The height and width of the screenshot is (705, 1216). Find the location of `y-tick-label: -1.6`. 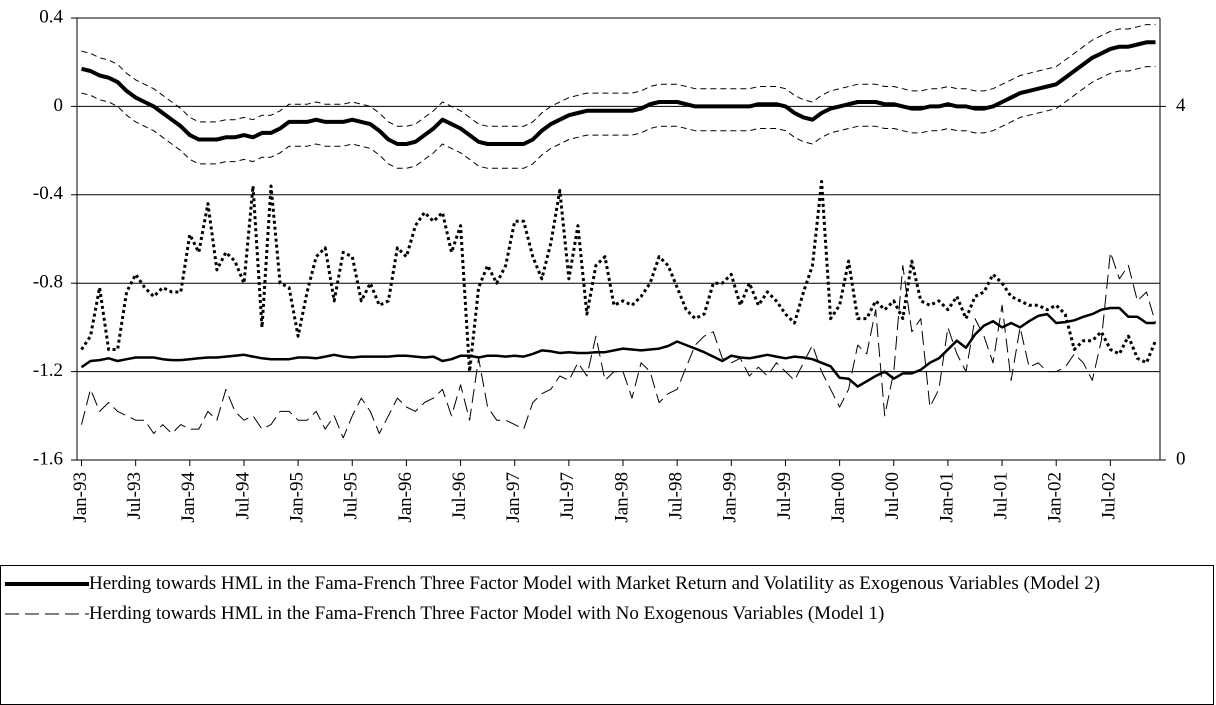

y-tick-label: -1.6 is located at coordinates (48, 458).